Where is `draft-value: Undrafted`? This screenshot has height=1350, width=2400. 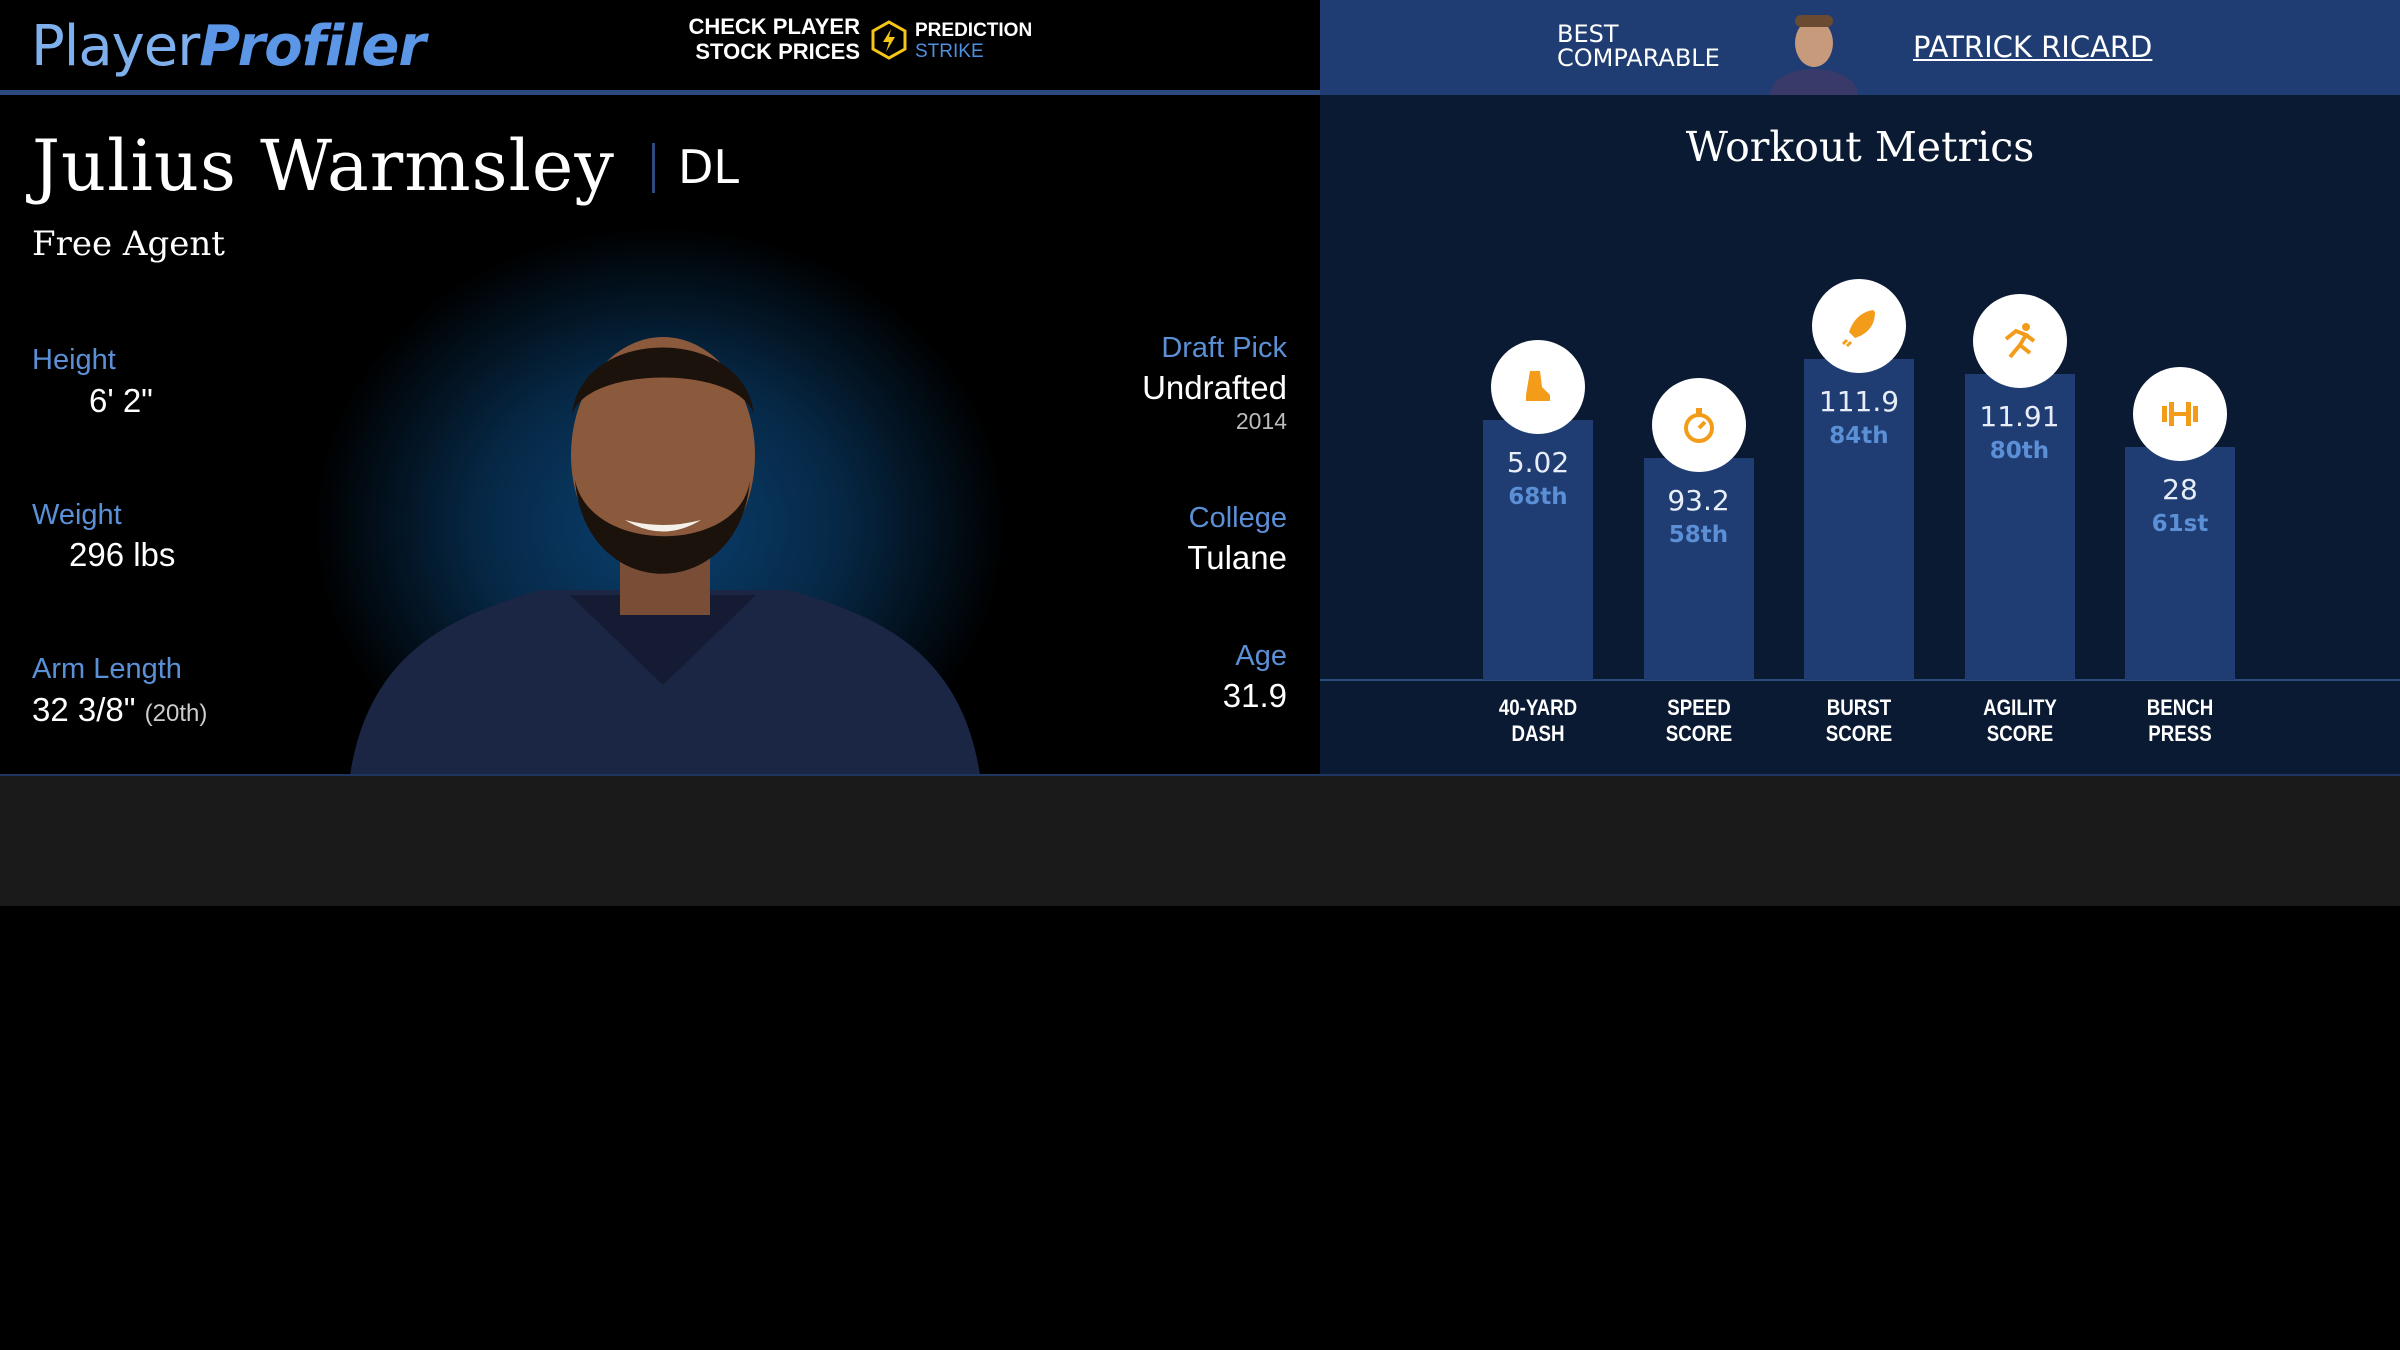
draft-value: Undrafted is located at coordinates (1214, 387).